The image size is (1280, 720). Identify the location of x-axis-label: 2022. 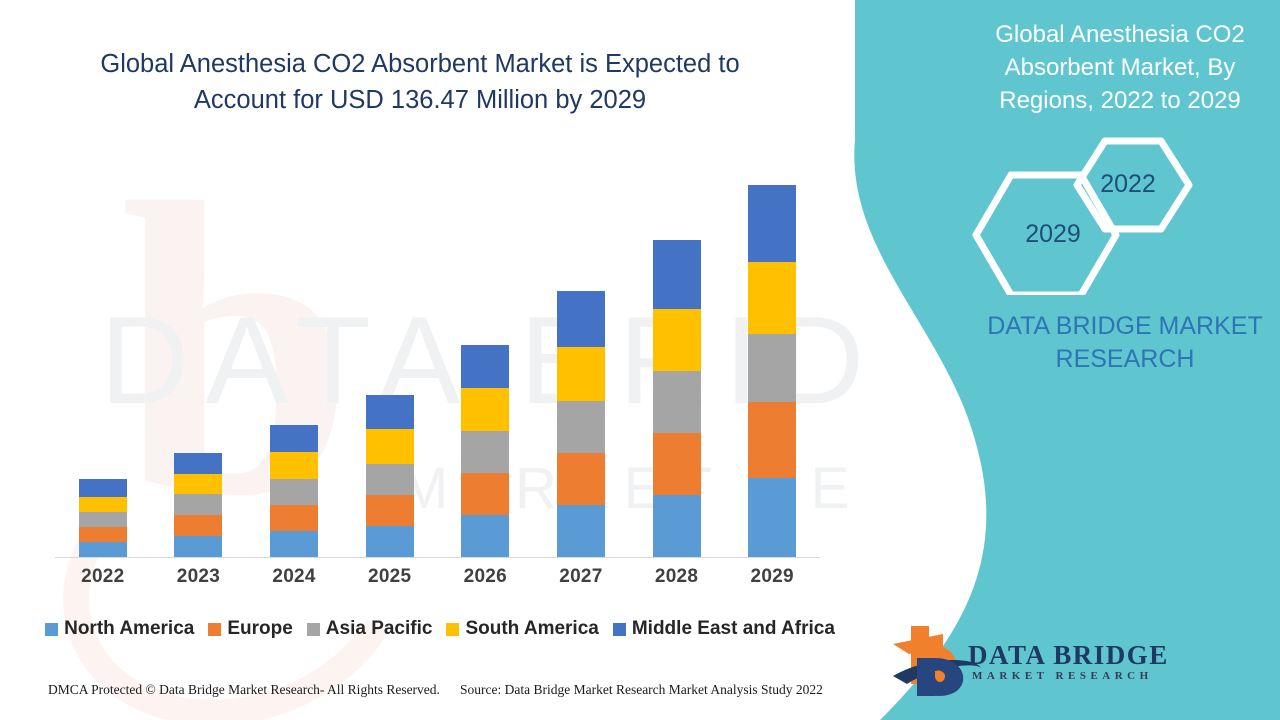
(103, 576).